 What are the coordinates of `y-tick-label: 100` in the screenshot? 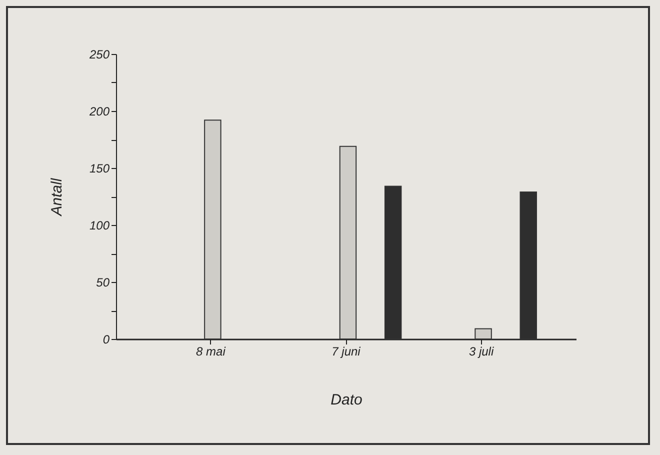 It's located at (99, 225).